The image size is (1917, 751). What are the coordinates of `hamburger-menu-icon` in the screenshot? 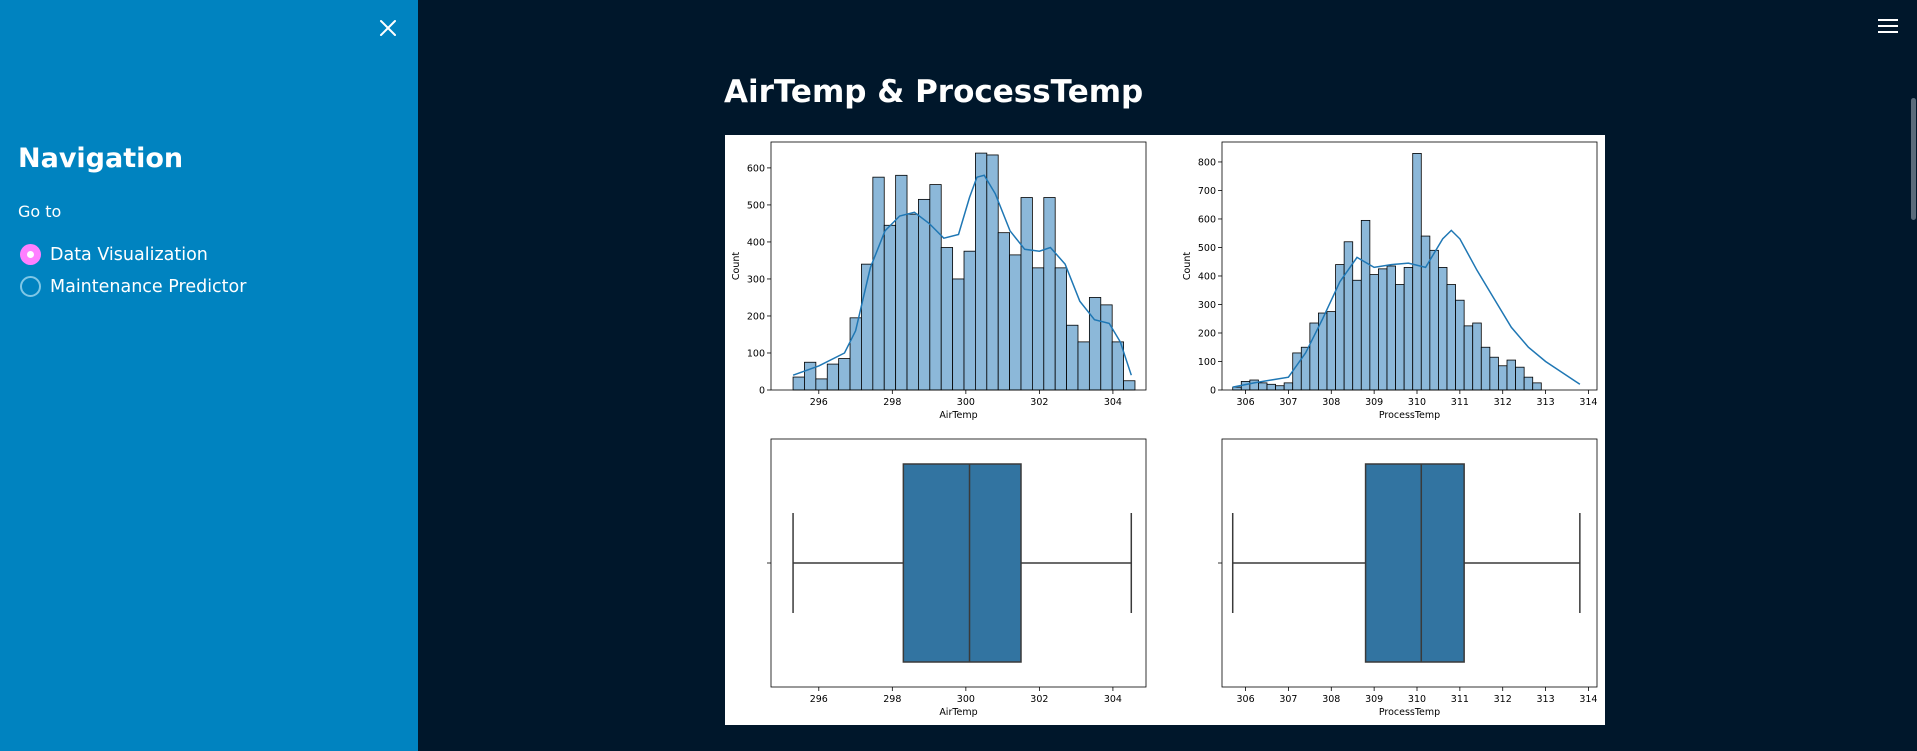 It's located at (1888, 26).